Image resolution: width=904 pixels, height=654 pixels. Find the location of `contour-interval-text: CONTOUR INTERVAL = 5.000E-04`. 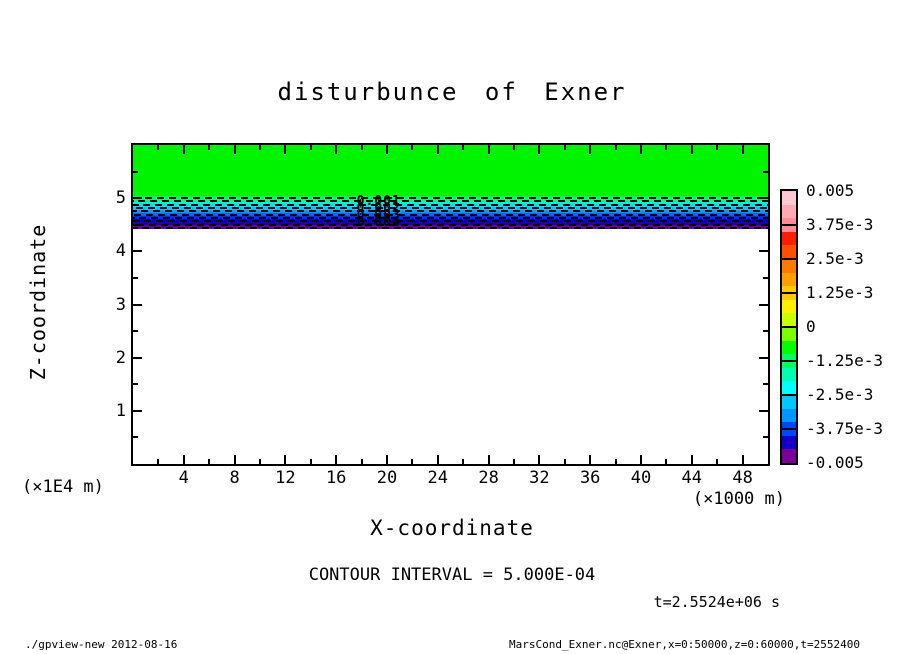

contour-interval-text: CONTOUR INTERVAL = 5.000E-04 is located at coordinates (452, 575).